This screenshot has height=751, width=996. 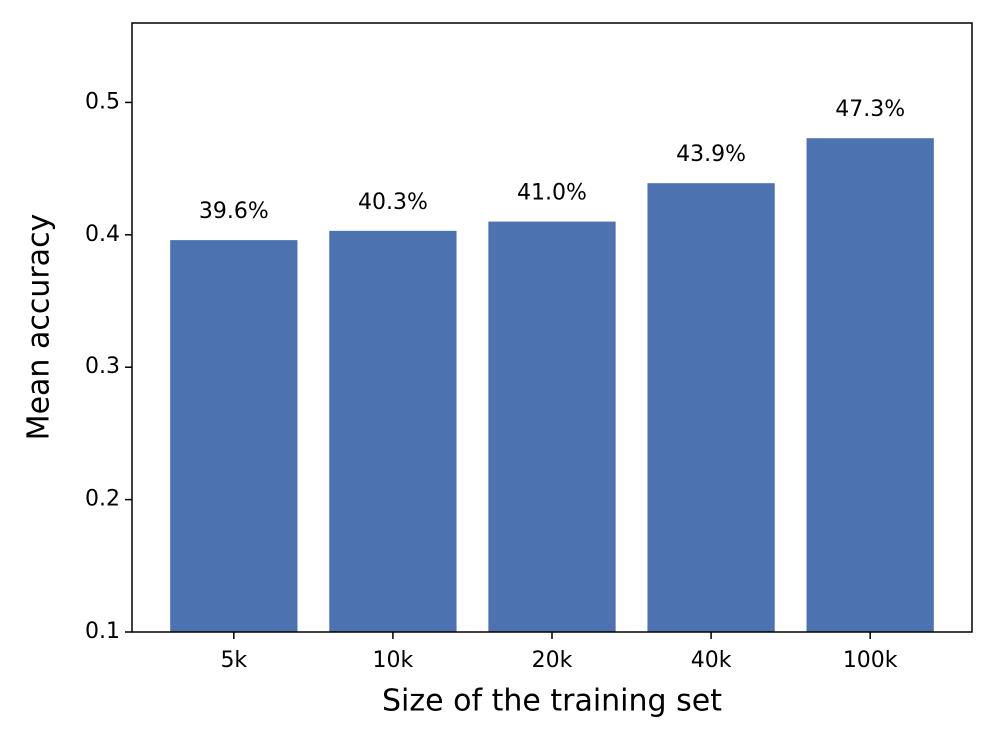 What do you see at coordinates (552, 701) in the screenshot?
I see `x-axis-label: Size of the training set` at bounding box center [552, 701].